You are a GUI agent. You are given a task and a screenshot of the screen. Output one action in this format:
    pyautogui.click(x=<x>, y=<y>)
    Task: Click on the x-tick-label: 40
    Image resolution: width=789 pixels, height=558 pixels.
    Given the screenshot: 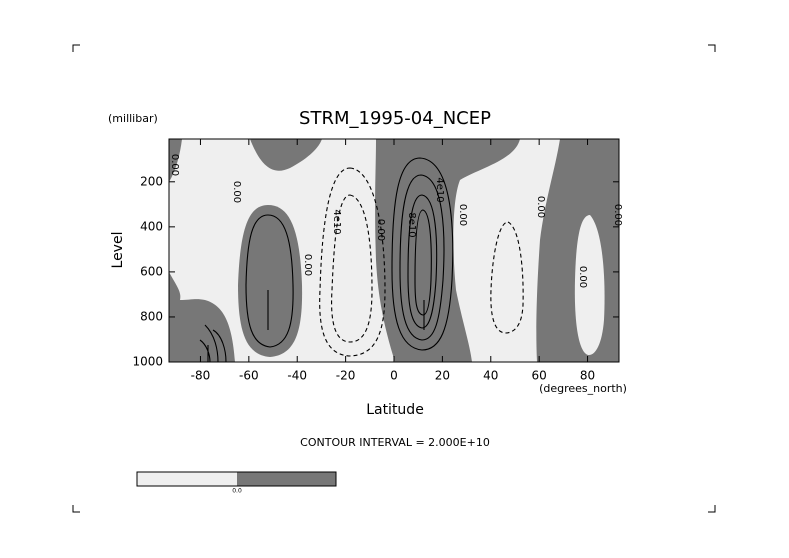 What is the action you would take?
    pyautogui.click(x=490, y=376)
    